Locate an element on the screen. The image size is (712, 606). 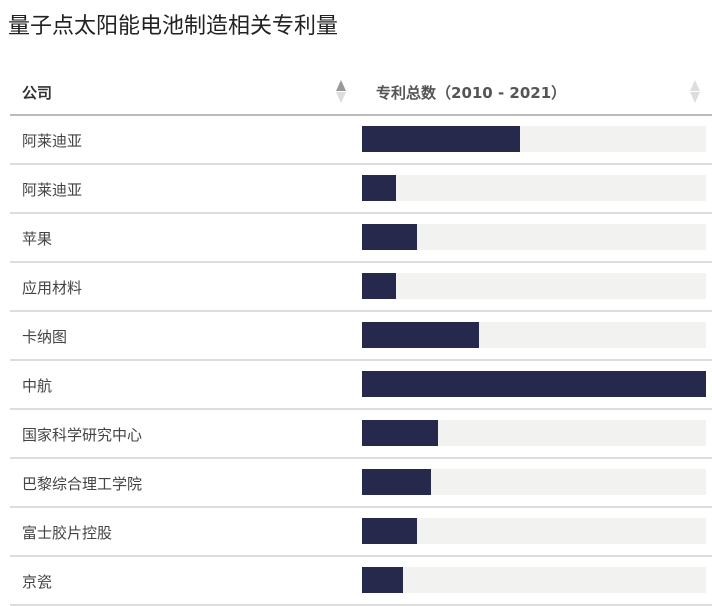
table-row: 中航 is located at coordinates (361, 385).